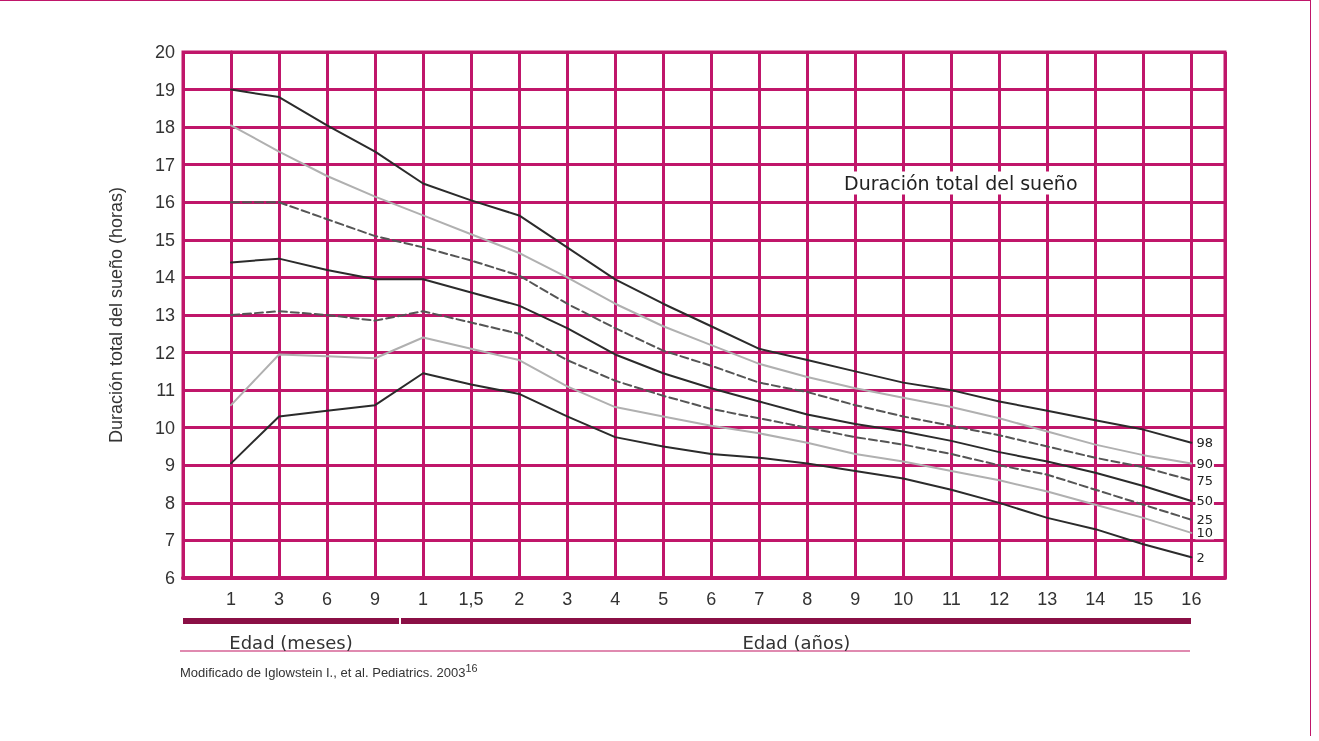 The image size is (1319, 741). What do you see at coordinates (164, 127) in the screenshot?
I see `y-tick-label: 18` at bounding box center [164, 127].